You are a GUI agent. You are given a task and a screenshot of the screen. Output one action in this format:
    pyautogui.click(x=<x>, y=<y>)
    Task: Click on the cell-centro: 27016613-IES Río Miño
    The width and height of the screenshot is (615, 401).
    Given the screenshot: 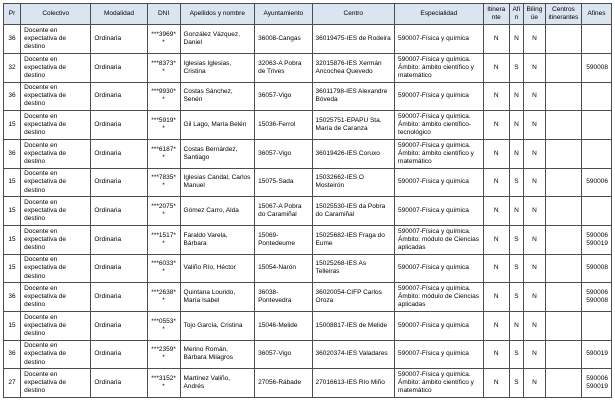 What is the action you would take?
    pyautogui.click(x=353, y=383)
    